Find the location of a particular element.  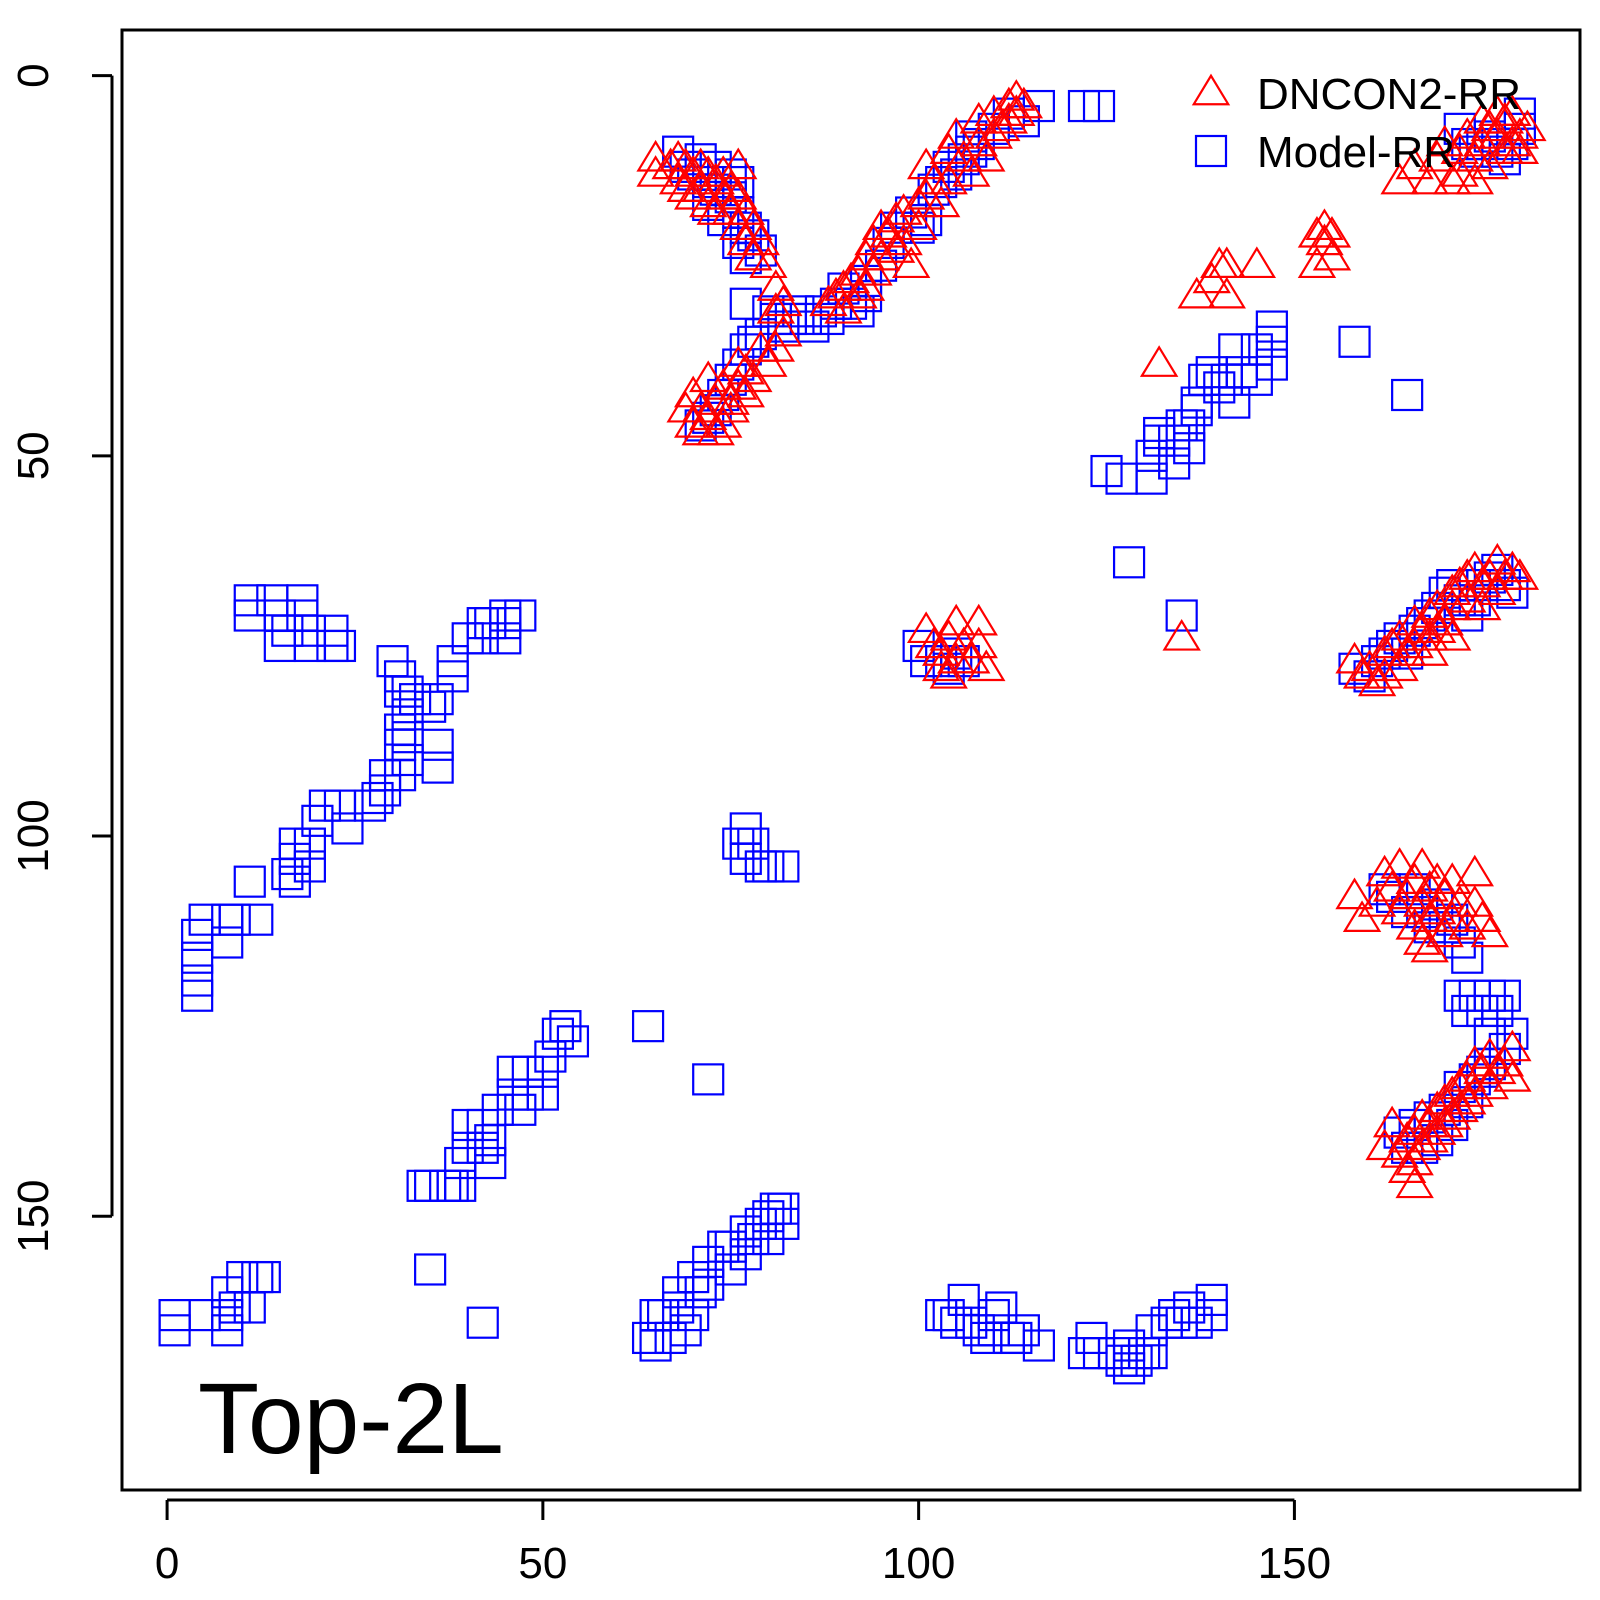

legend-dncon2-rr-label: DNCON2-RR is located at coordinates (1389, 94).